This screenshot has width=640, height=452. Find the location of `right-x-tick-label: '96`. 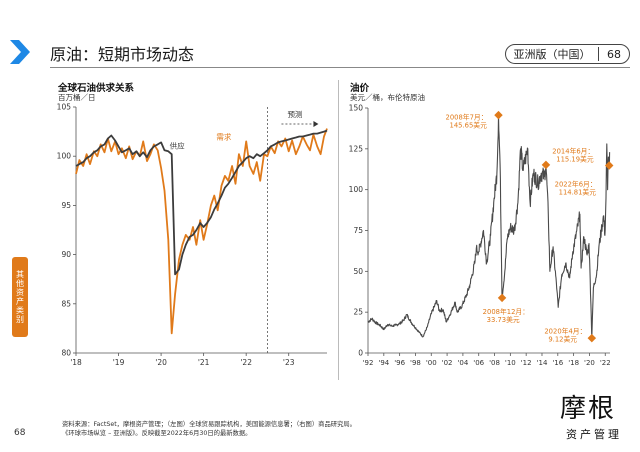

right-x-tick-label: '96 is located at coordinates (399, 363).